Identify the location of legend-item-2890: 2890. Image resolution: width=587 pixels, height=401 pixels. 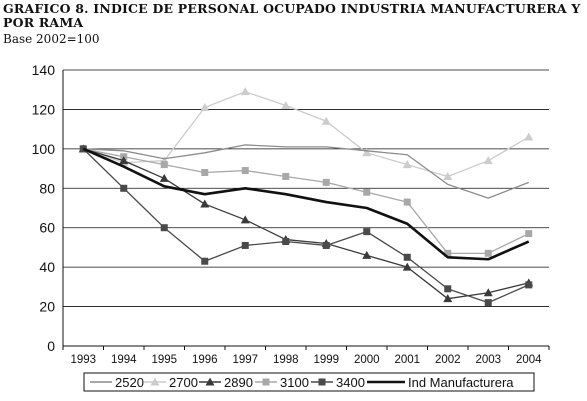
(226, 382).